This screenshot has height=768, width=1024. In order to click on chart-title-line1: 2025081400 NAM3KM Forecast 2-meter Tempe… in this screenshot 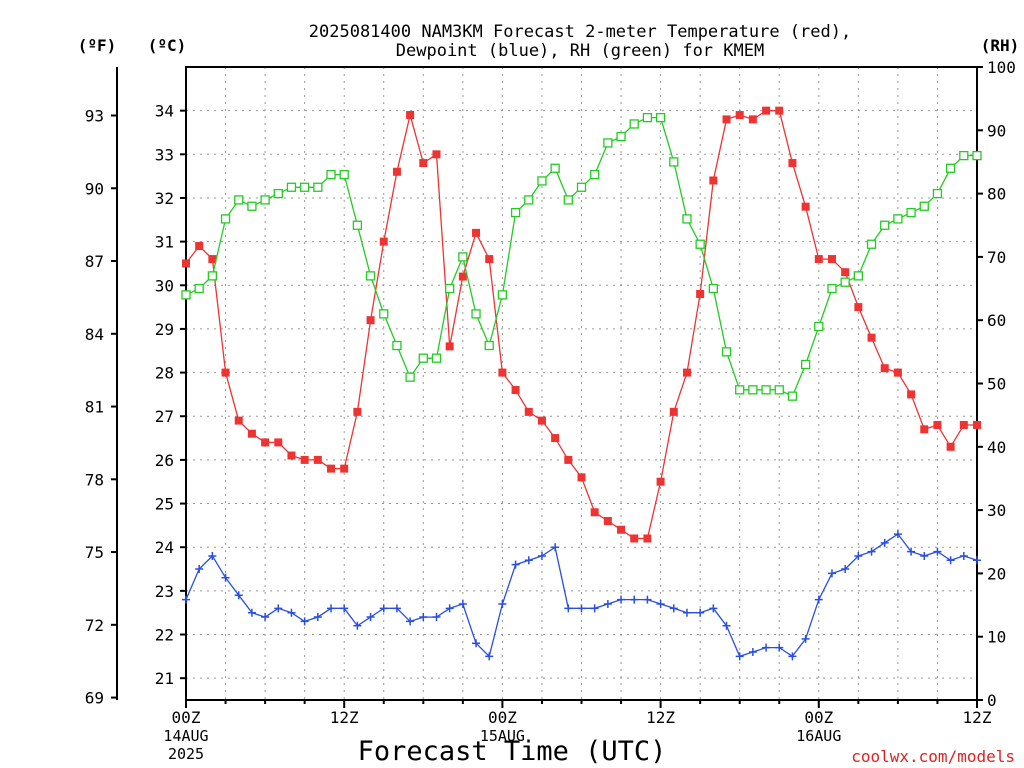, I will do `click(580, 32)`.